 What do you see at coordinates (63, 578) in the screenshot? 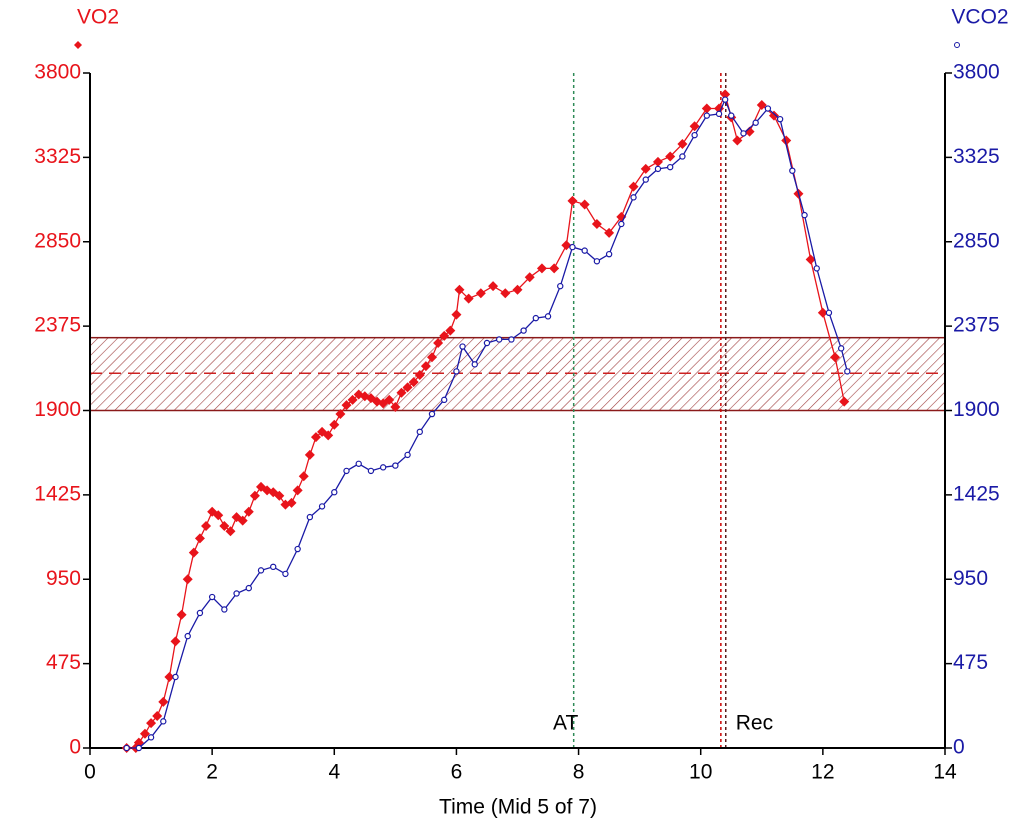
I see `y-tick-label: 950` at bounding box center [63, 578].